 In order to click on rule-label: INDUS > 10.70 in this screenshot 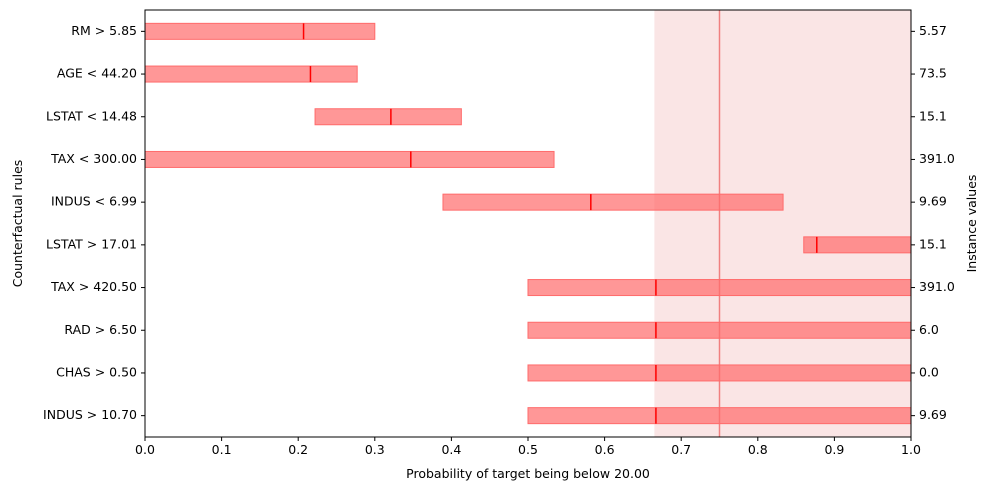, I will do `click(90, 414)`.